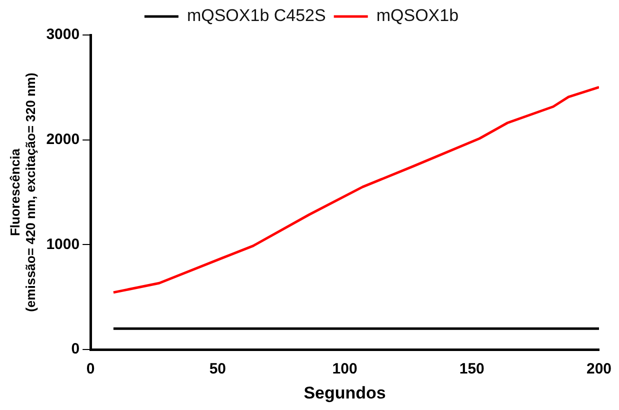 The height and width of the screenshot is (410, 619). Describe the element at coordinates (90, 369) in the screenshot. I see `x-tick-label: 0` at that location.